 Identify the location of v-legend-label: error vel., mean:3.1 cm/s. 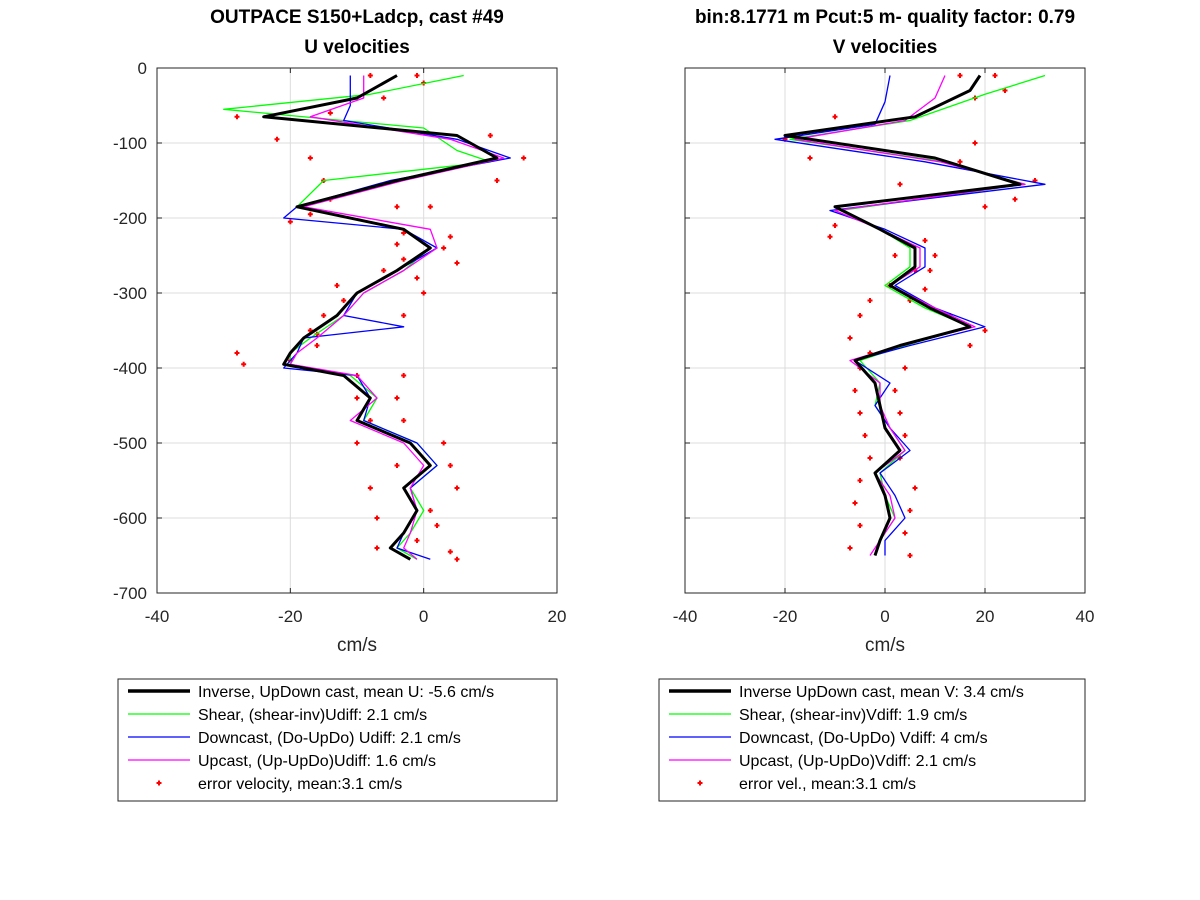
(827, 784).